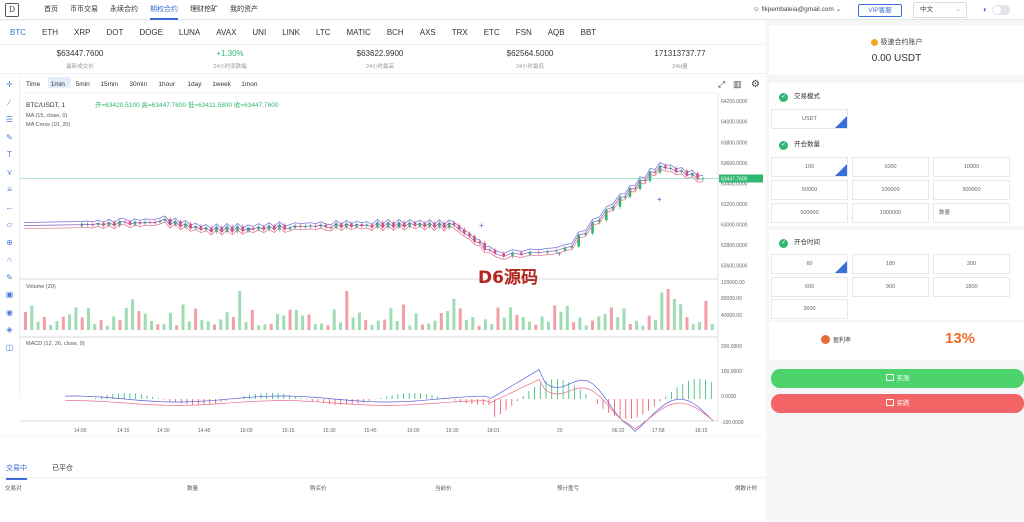 This screenshot has height=522, width=1024. What do you see at coordinates (880, 10) in the screenshot?
I see `vip-service-button: VIP客服` at bounding box center [880, 10].